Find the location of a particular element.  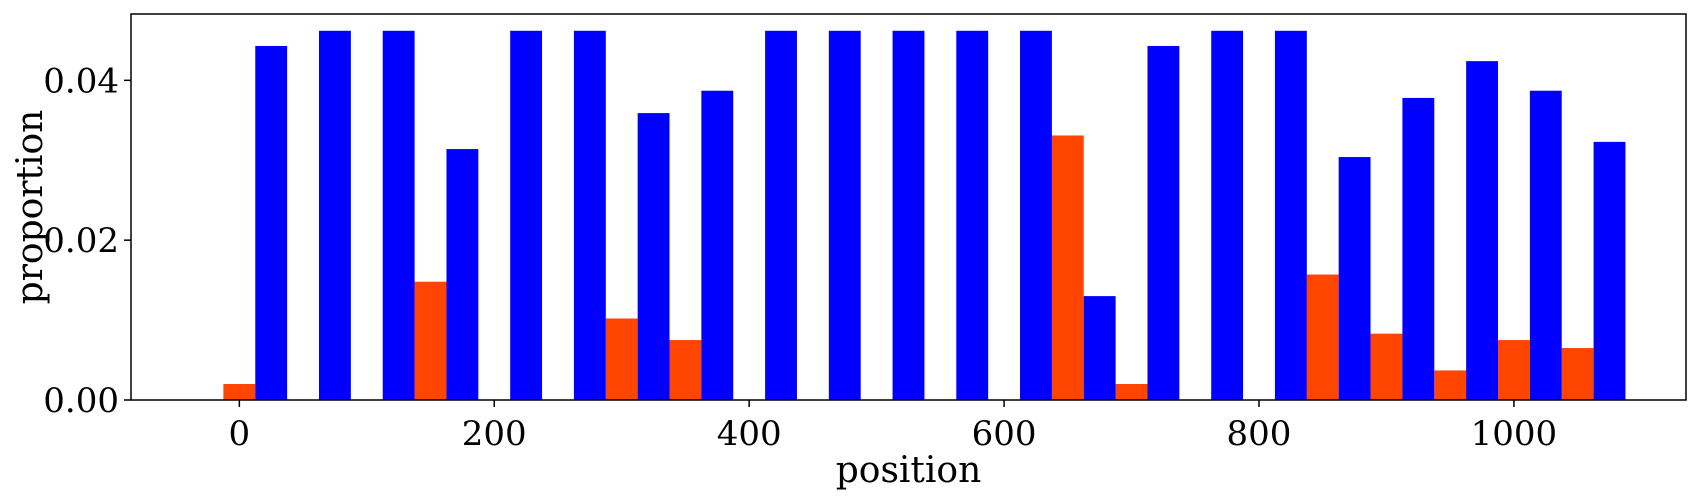

x-tick-label: 400 is located at coordinates (749, 434).